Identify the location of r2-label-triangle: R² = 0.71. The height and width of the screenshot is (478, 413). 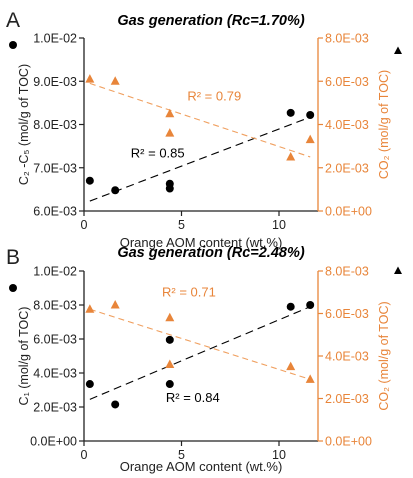
(189, 292).